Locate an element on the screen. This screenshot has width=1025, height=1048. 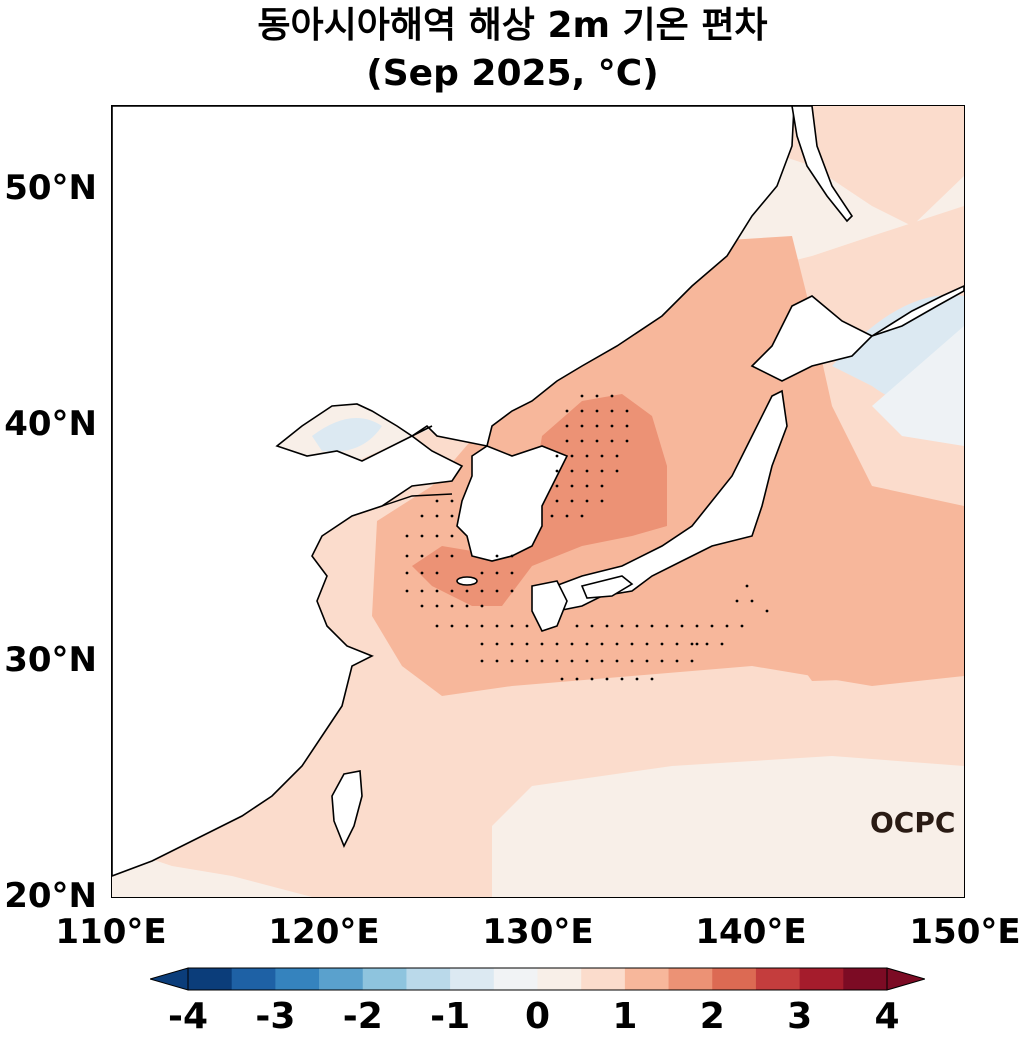
colorbar-tick-label: -3 is located at coordinates (275, 1016).